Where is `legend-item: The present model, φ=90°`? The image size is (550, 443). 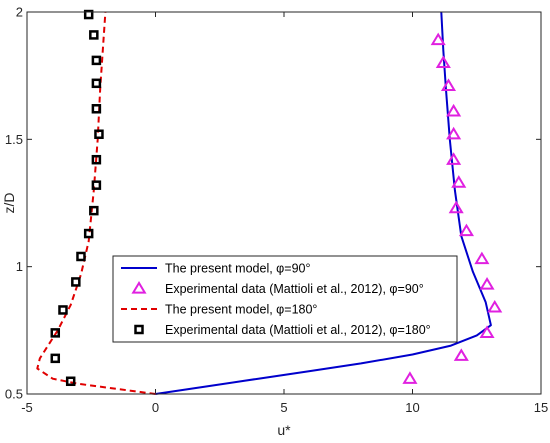
legend-item: The present model, φ=90° is located at coordinates (215, 269).